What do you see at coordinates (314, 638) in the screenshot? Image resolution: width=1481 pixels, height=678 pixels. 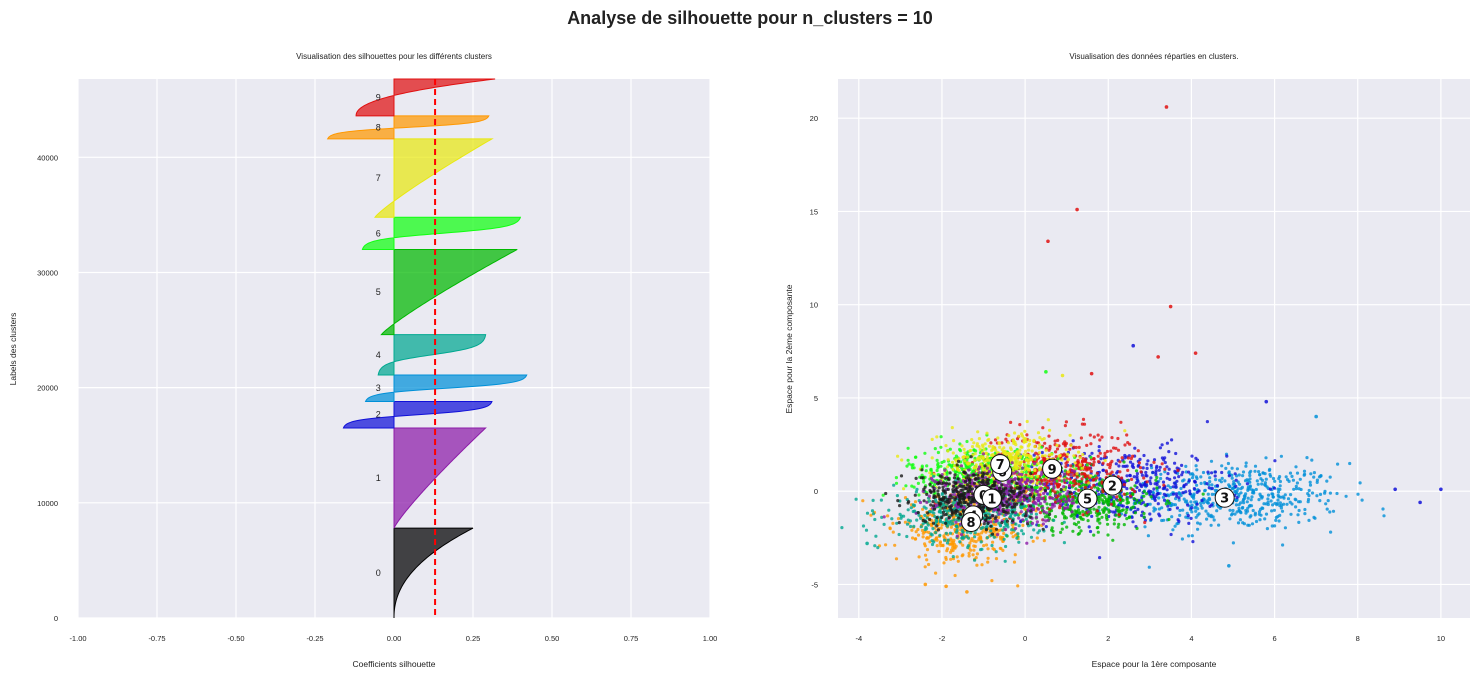 I see `silhouette-x-tick-label: -0.25` at bounding box center [314, 638].